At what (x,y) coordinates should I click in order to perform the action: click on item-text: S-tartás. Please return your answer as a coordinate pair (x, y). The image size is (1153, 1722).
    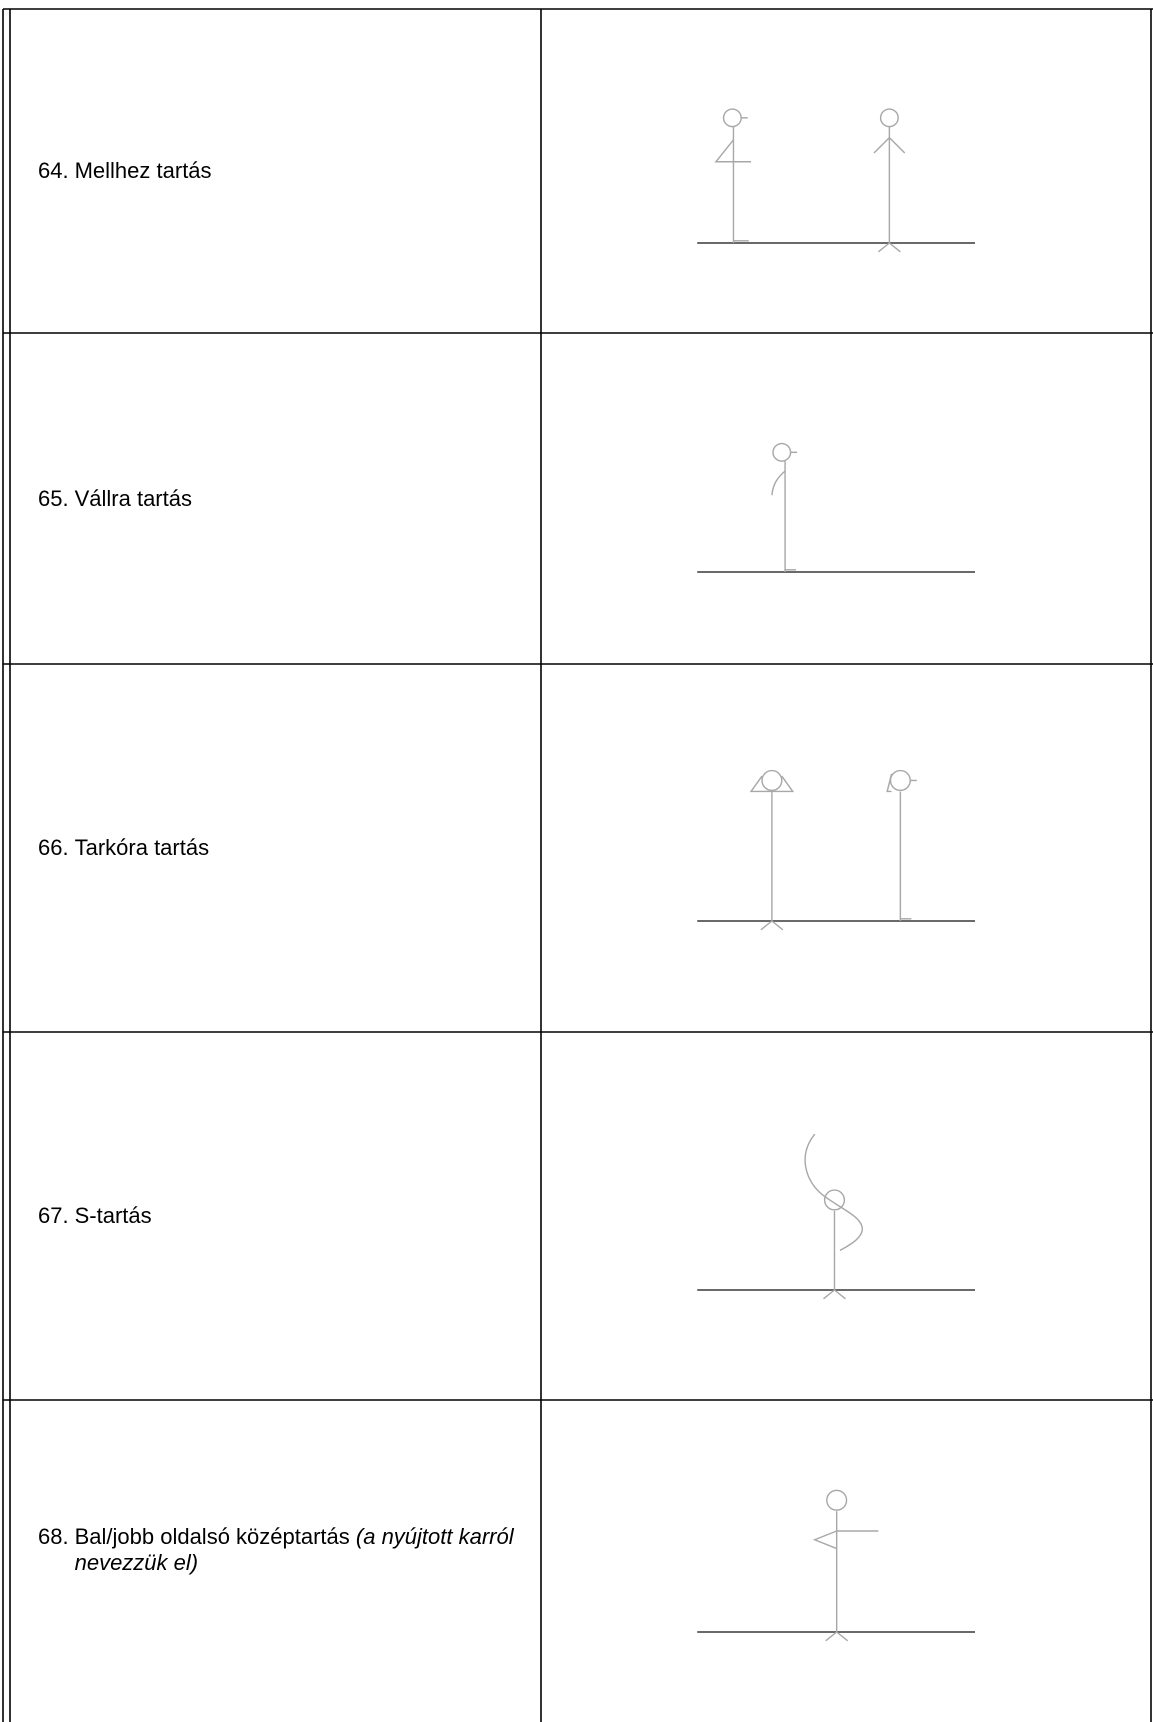
    Looking at the image, I should click on (113, 1215).